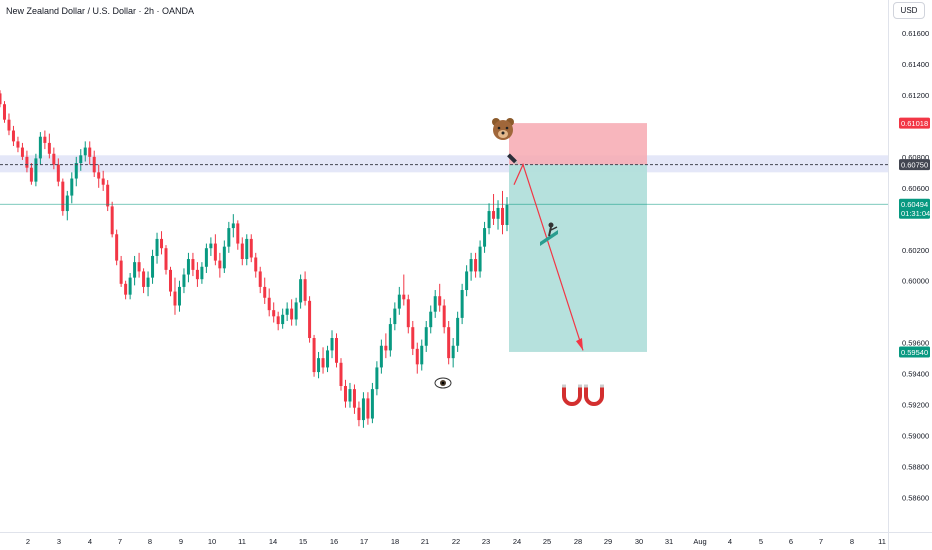  What do you see at coordinates (578, 144) in the screenshot?
I see `stop-loss-zone` at bounding box center [578, 144].